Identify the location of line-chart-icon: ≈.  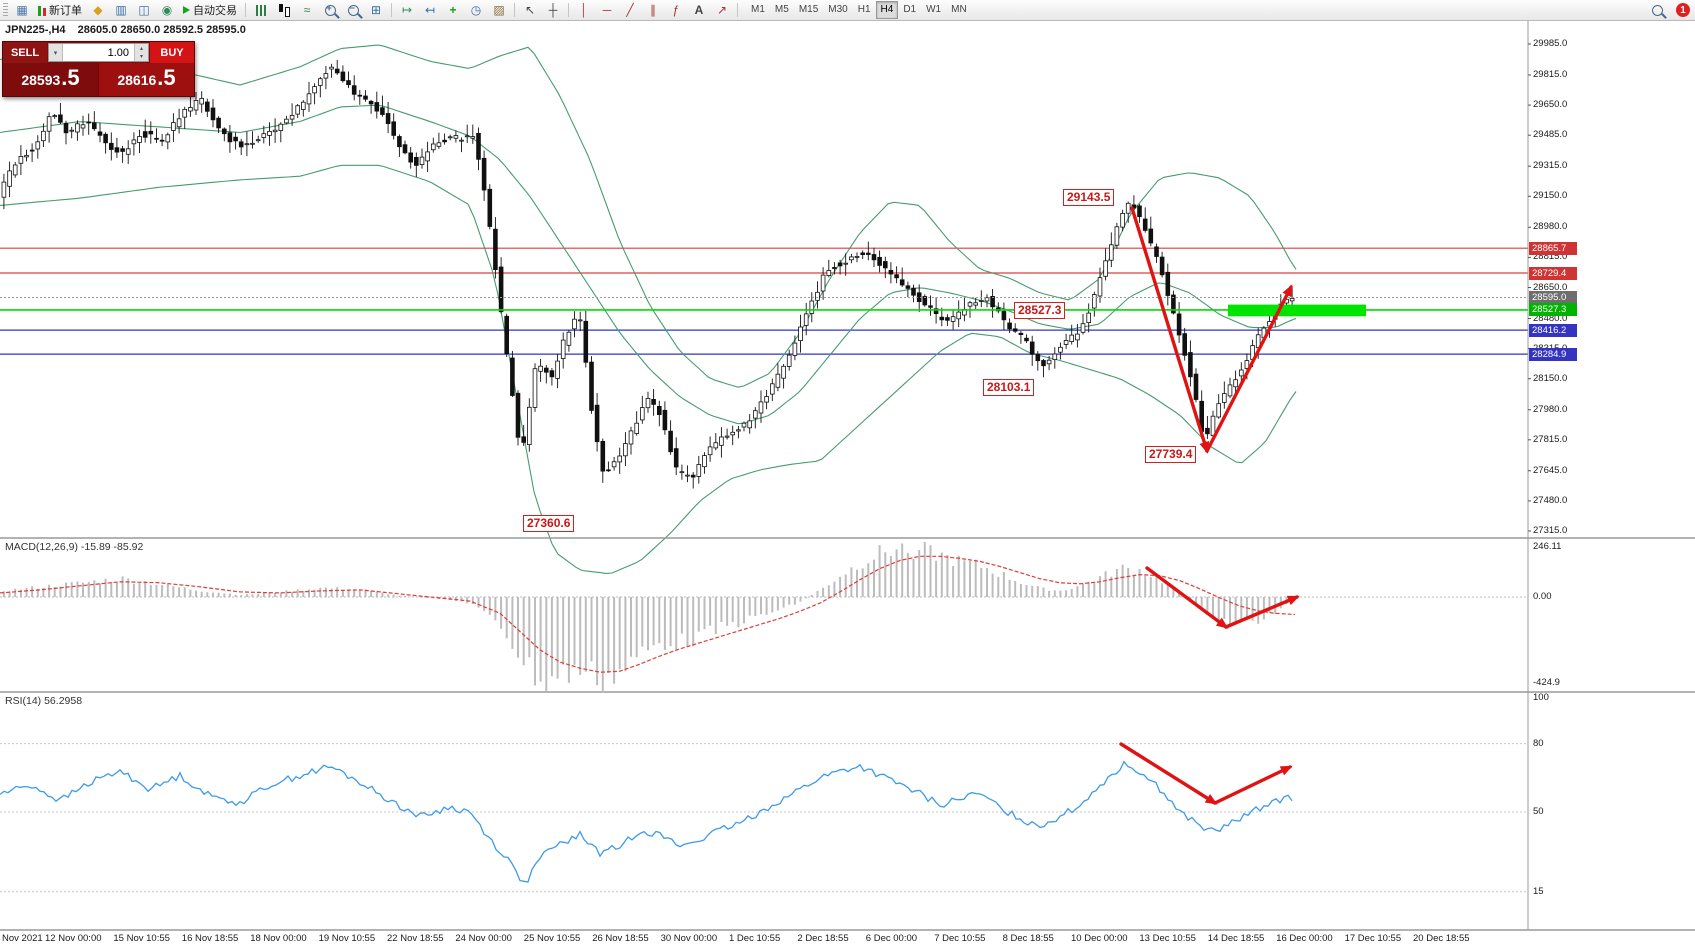
(307, 10).